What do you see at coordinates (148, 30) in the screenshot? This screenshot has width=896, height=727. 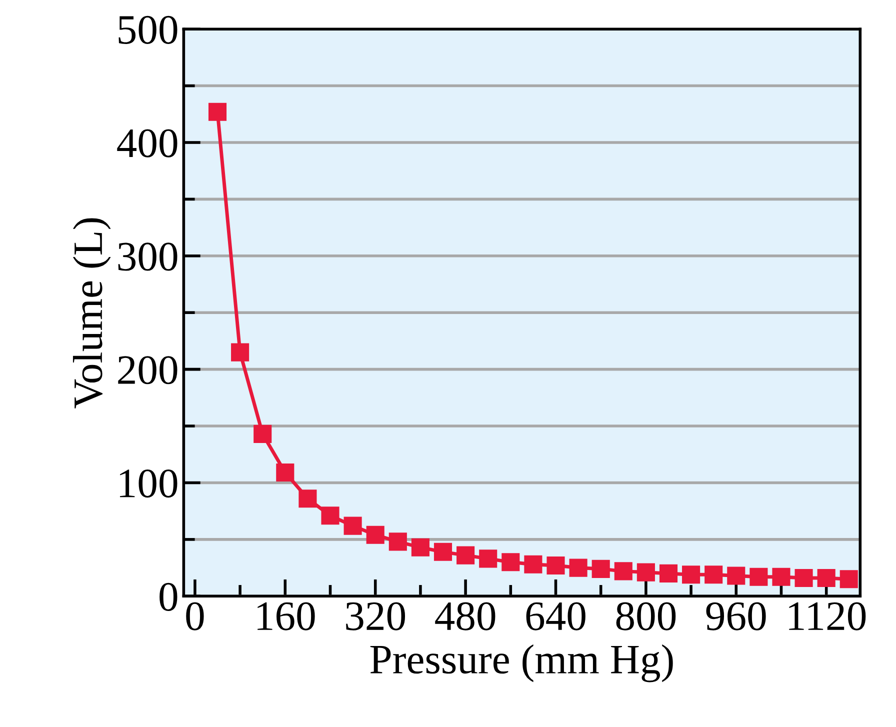 I see `y-tick-label: 500` at bounding box center [148, 30].